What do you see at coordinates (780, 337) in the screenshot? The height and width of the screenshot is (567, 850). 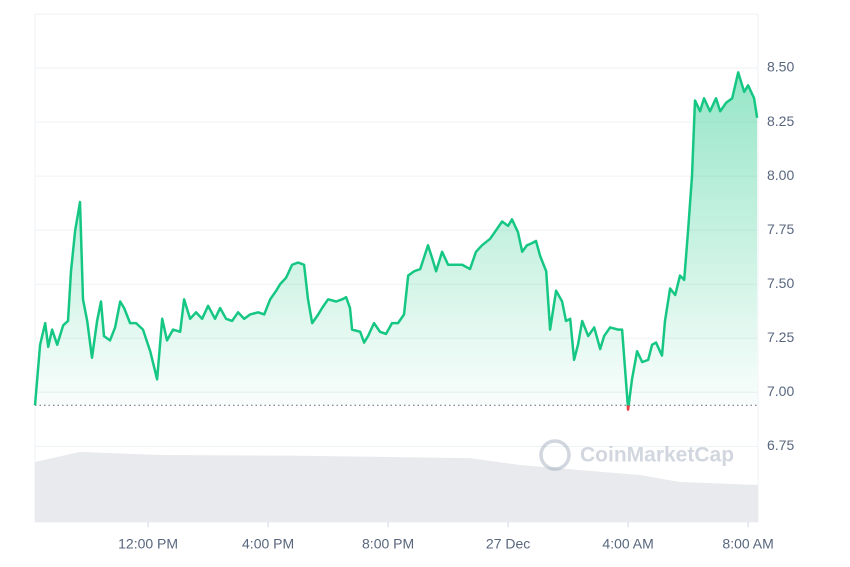 I see `y-tick-label: 7.25` at bounding box center [780, 337].